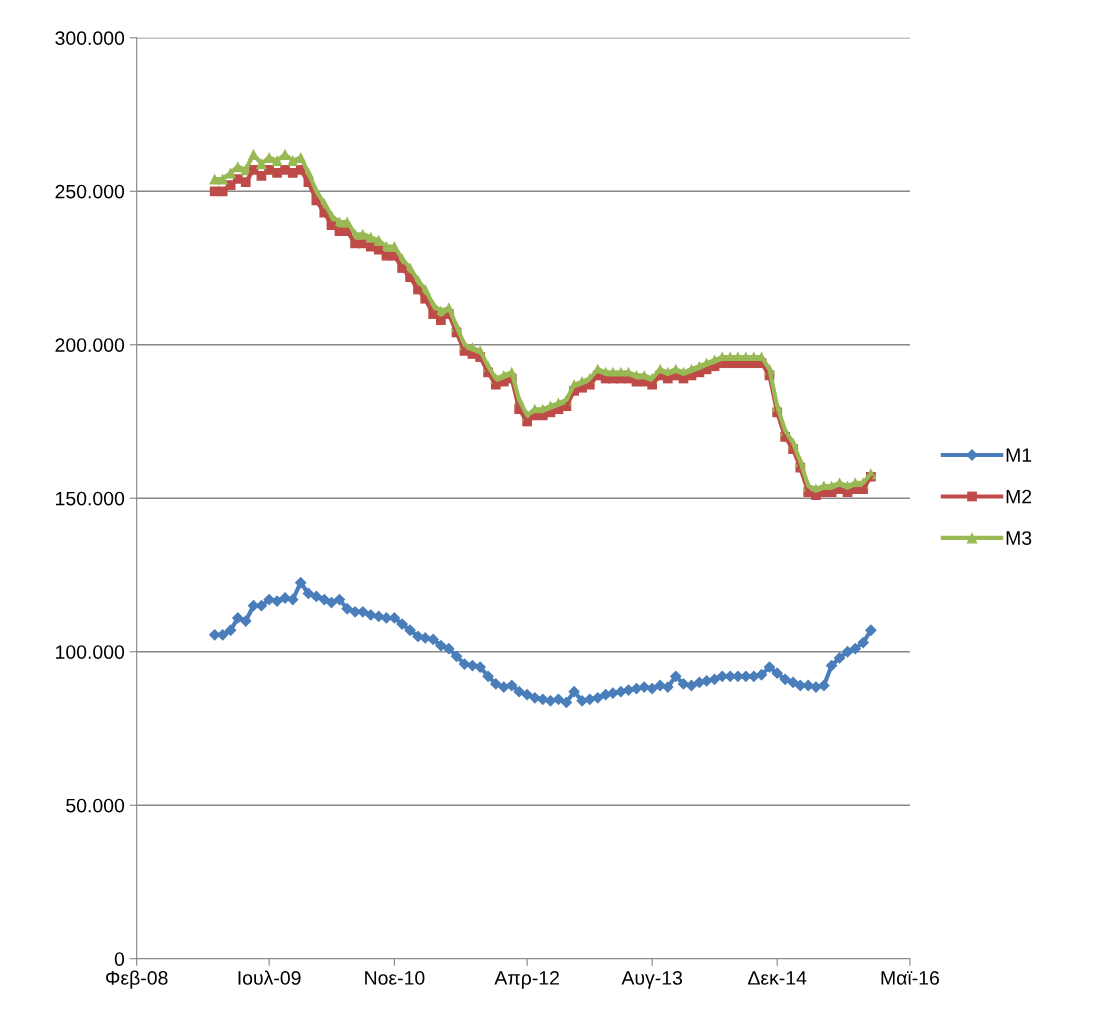 The image size is (1111, 1021). I want to click on legend-label: M3, so click(1019, 538).